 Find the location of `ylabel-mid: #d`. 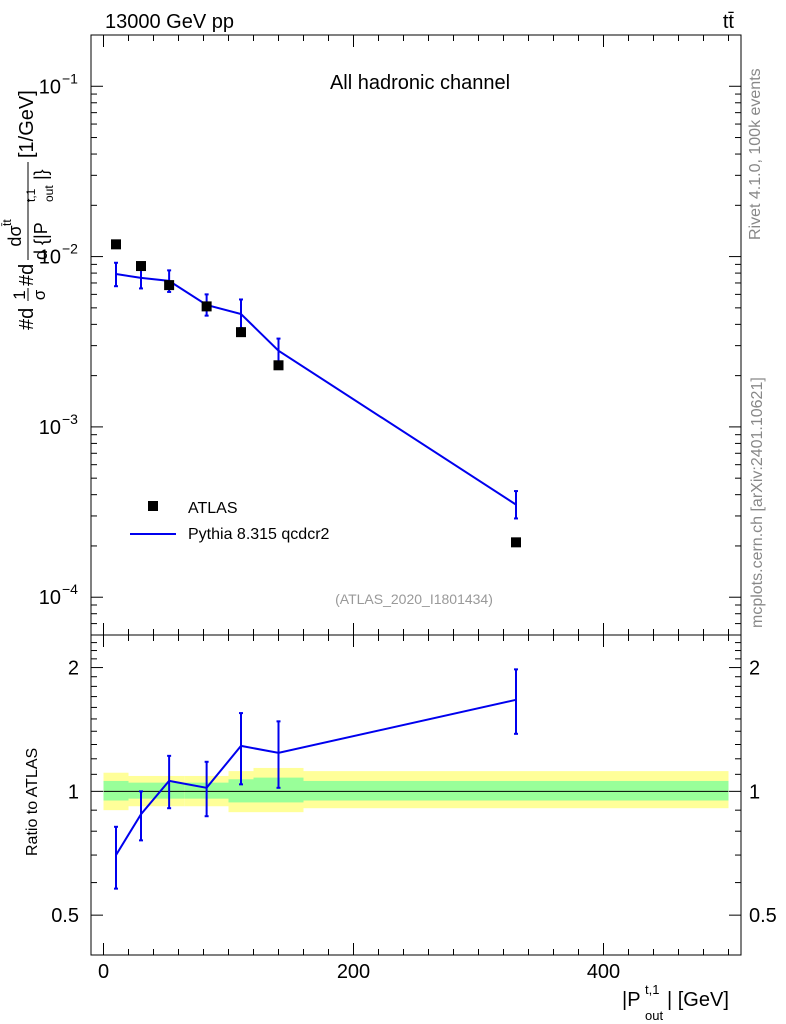

ylabel-mid: #d is located at coordinates (27, 275).